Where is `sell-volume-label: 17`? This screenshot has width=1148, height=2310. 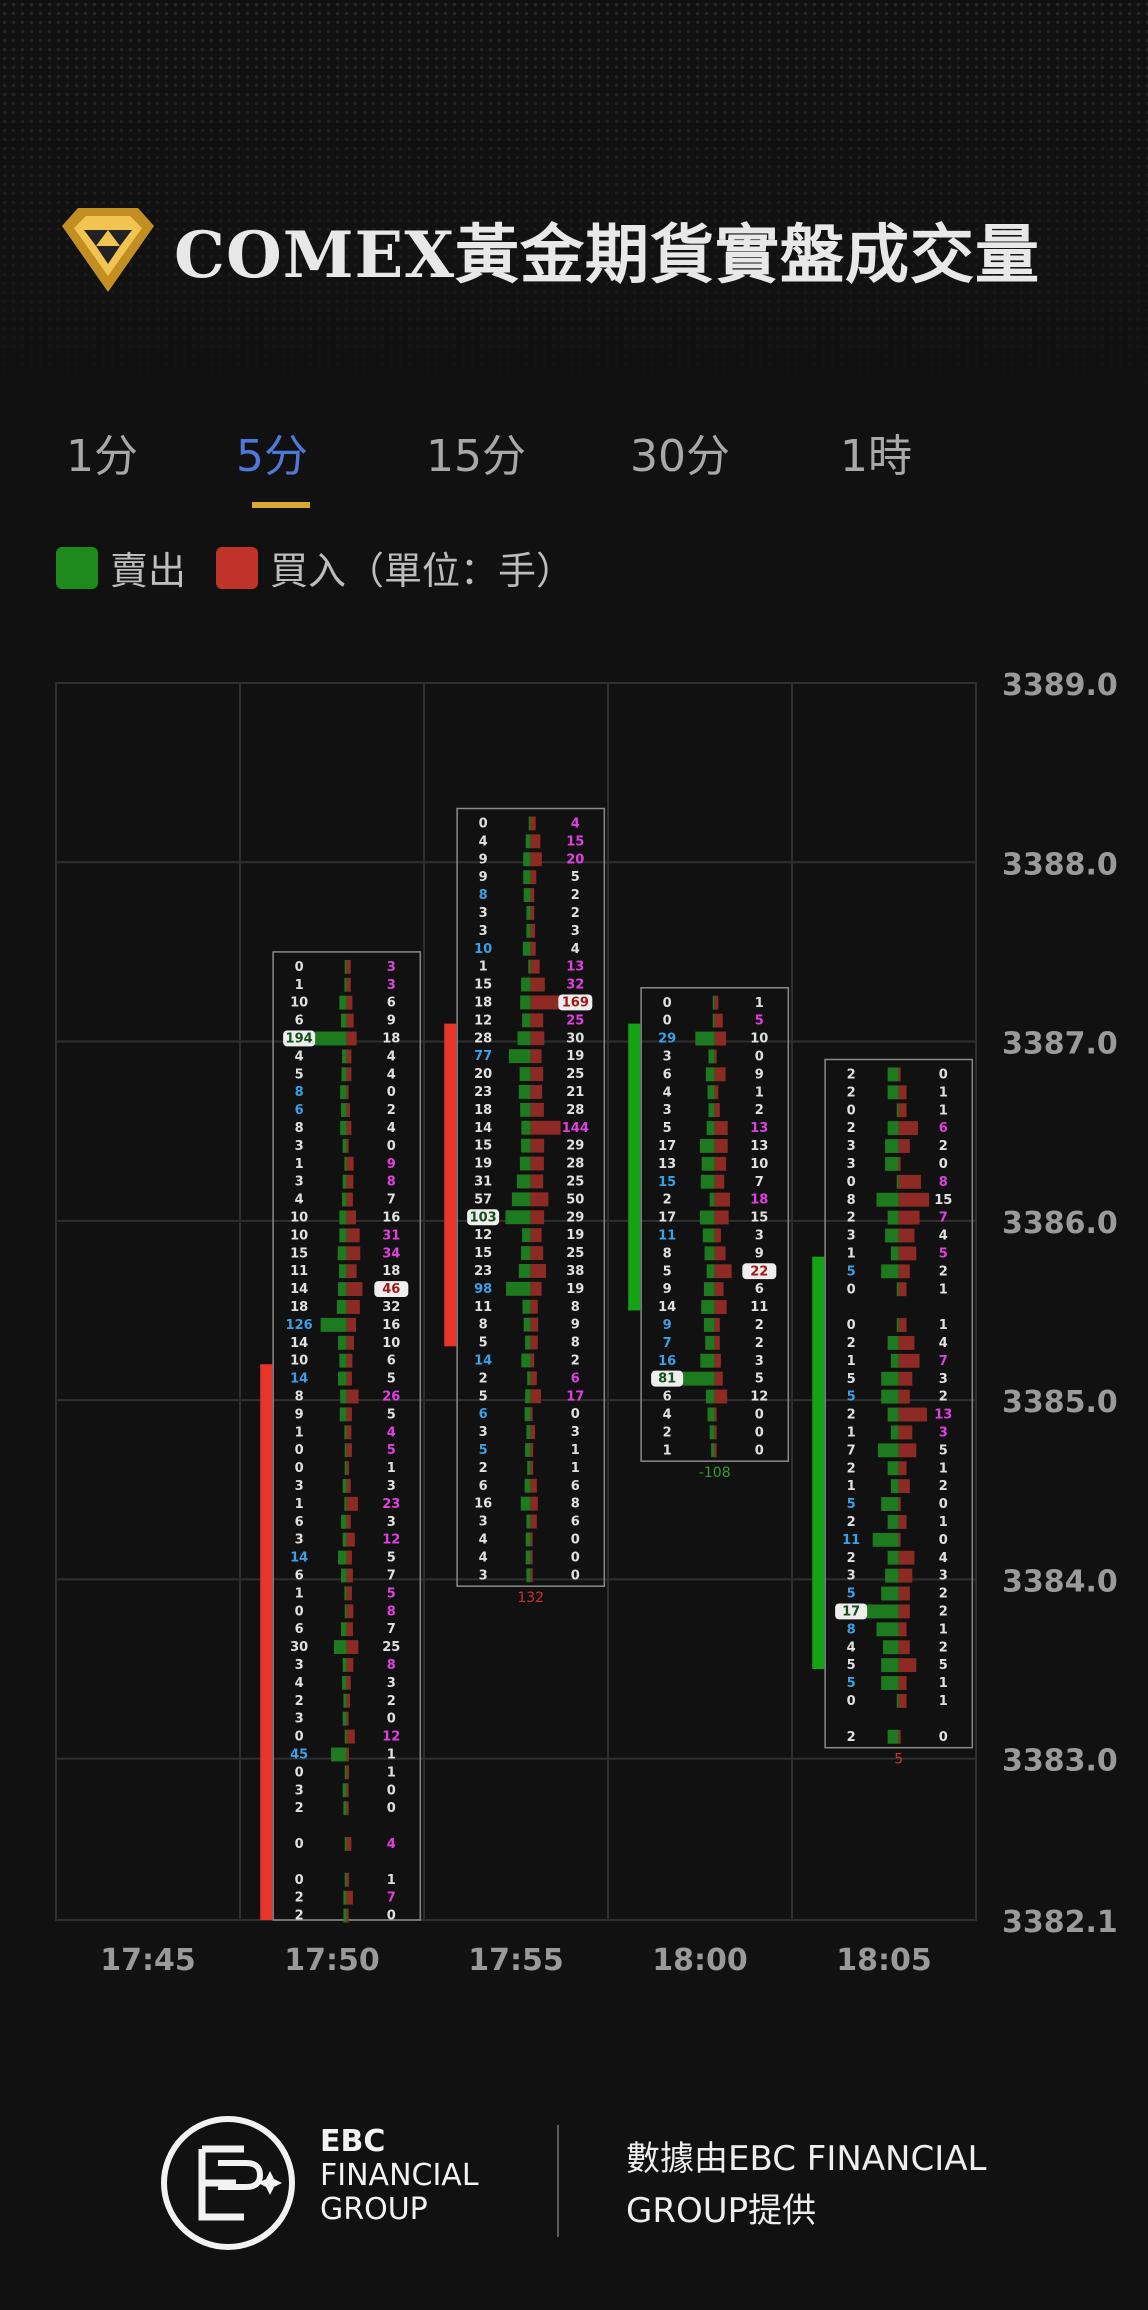 sell-volume-label: 17 is located at coordinates (667, 1146).